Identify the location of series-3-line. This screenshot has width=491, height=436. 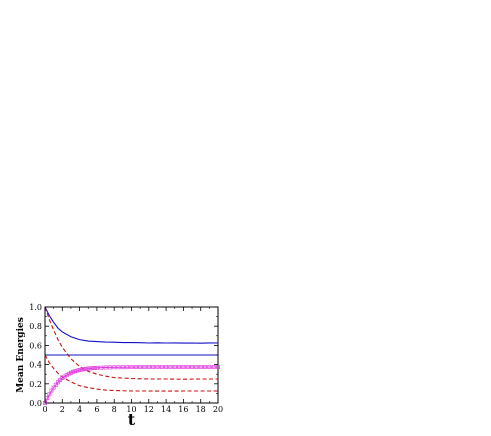
(131, 373).